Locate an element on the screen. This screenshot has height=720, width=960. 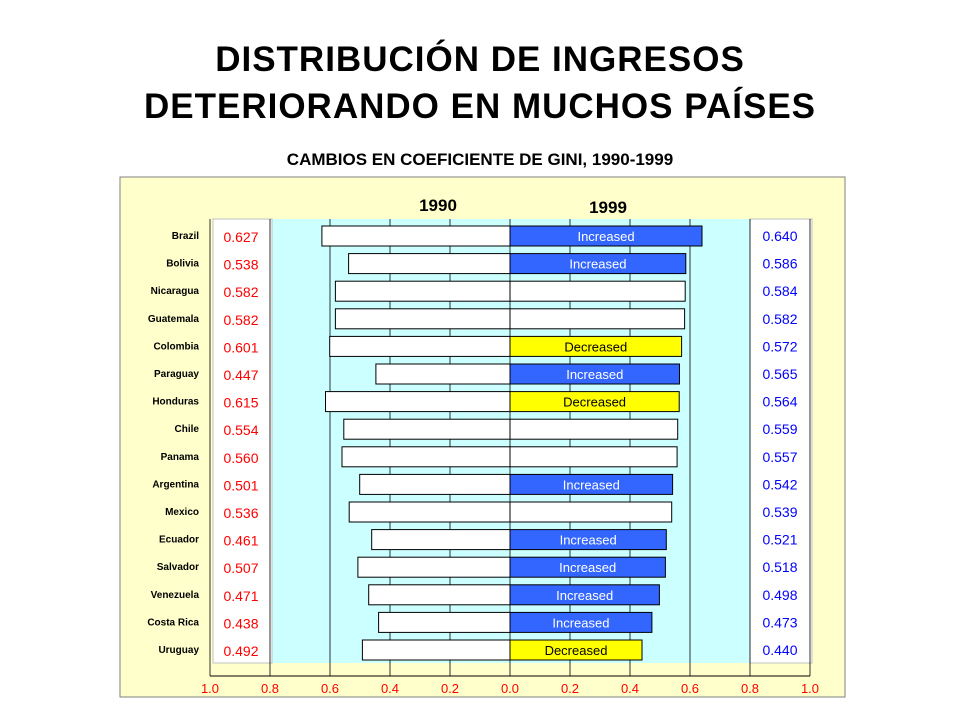
value-label-1990: 0.615 is located at coordinates (240, 403).